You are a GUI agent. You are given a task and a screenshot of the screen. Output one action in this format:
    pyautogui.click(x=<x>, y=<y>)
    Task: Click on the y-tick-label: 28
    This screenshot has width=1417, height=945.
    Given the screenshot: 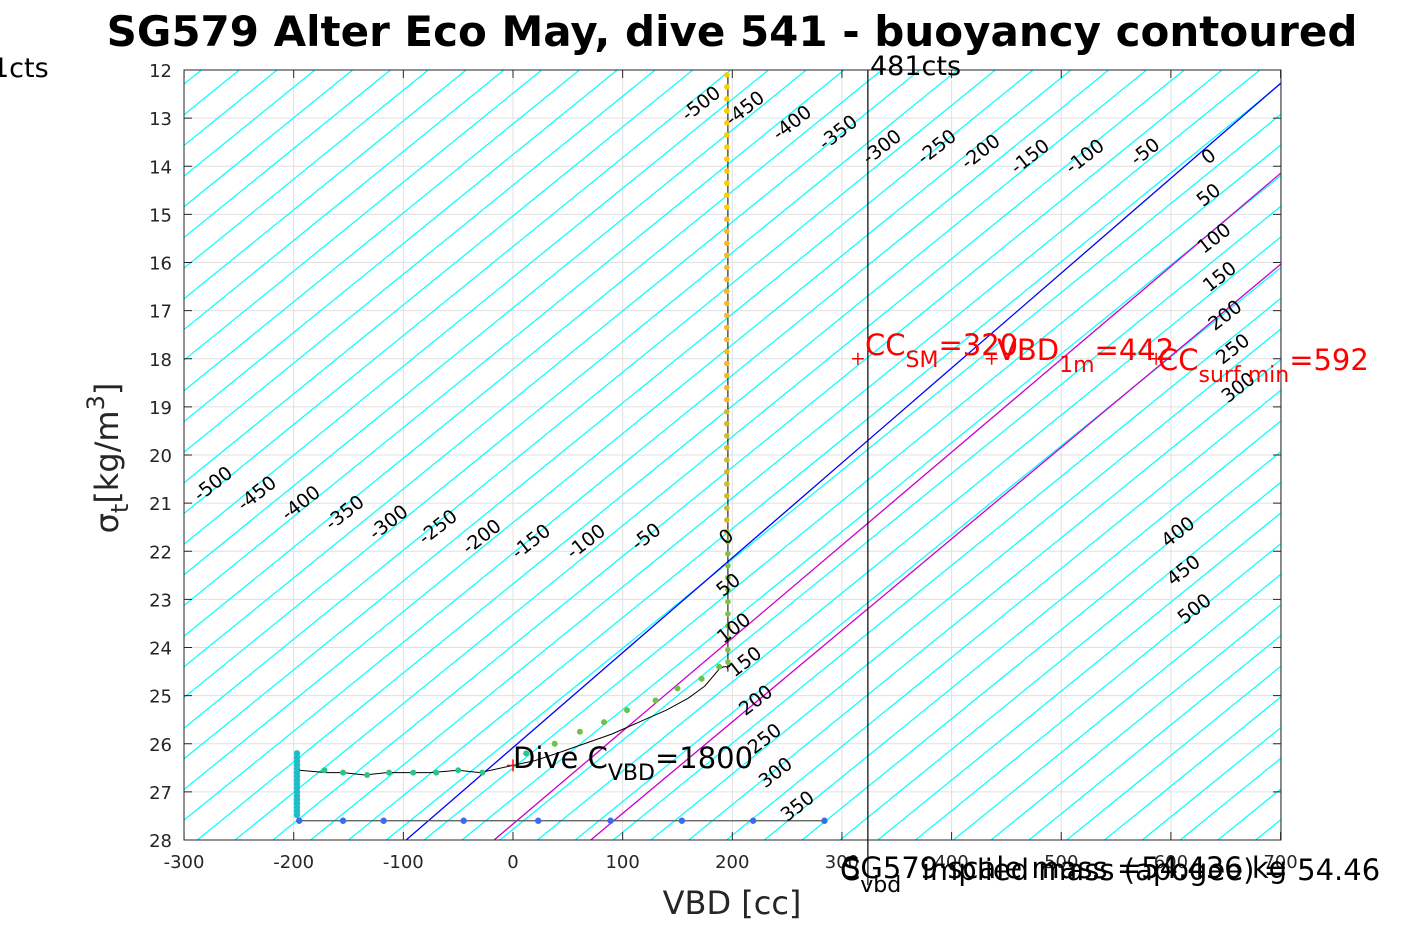 What is the action you would take?
    pyautogui.click(x=160, y=841)
    